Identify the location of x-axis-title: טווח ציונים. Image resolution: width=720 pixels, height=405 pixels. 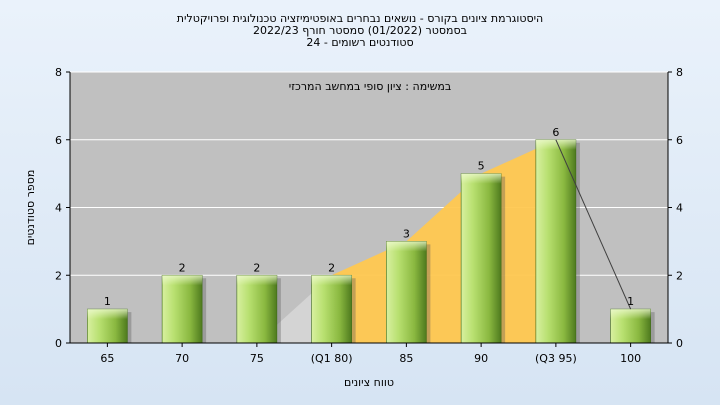
(369, 382).